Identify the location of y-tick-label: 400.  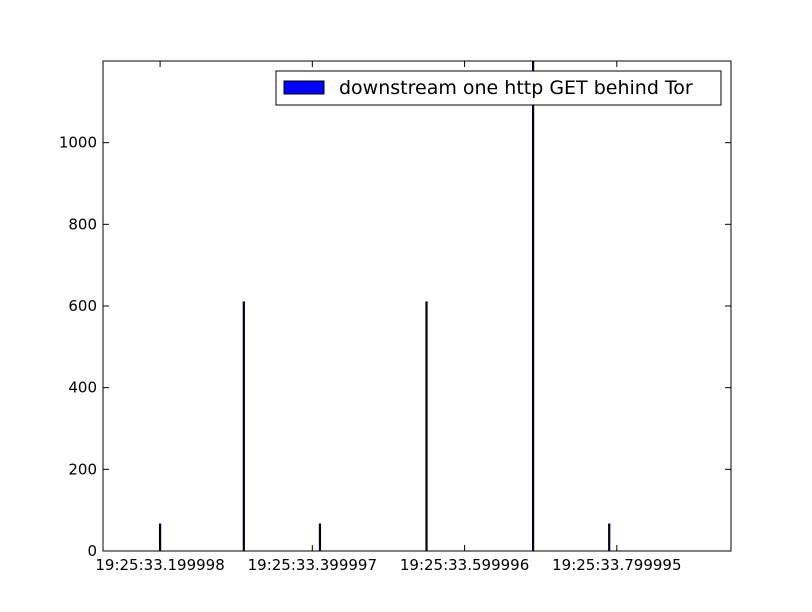
(82, 388).